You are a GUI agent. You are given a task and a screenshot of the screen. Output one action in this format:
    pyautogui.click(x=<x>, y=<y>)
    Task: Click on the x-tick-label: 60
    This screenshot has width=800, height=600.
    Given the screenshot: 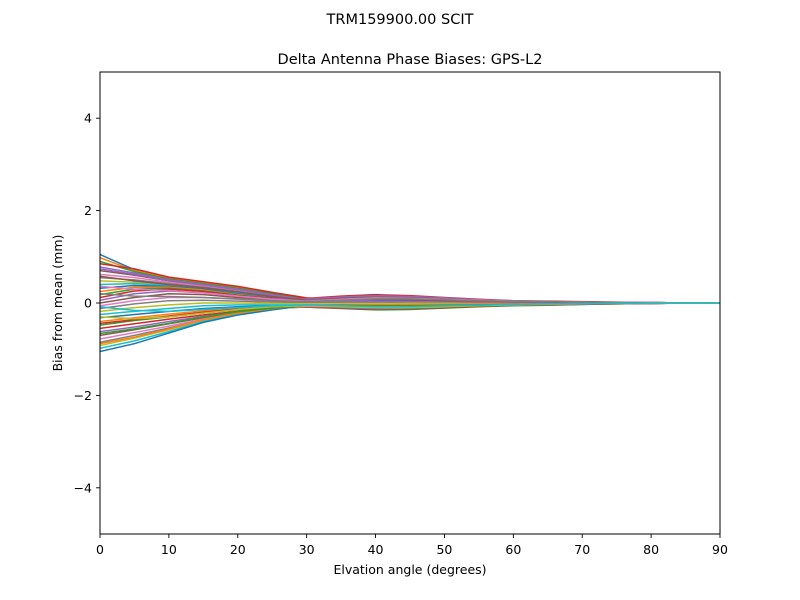 What is the action you would take?
    pyautogui.click(x=513, y=549)
    